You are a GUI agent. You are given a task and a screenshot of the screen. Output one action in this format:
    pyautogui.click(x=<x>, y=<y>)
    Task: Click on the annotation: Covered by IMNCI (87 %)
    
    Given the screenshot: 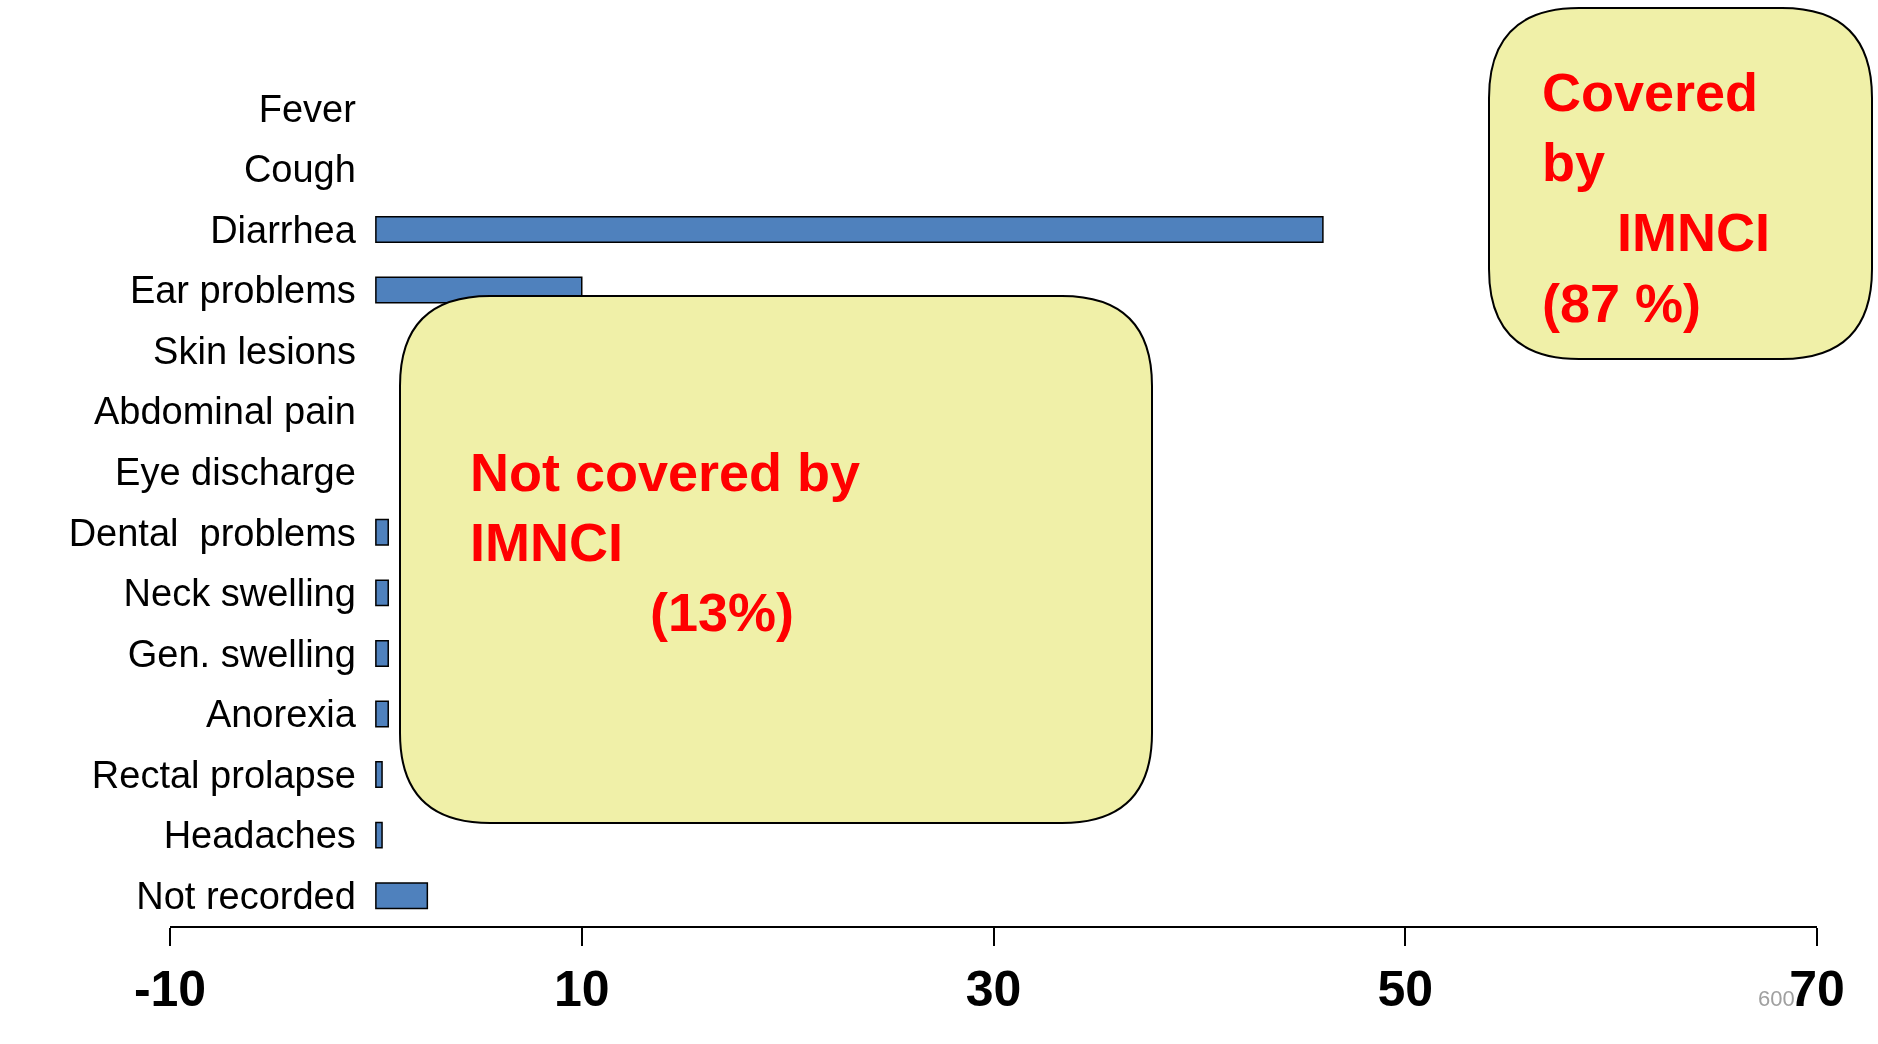 What is the action you would take?
    pyautogui.click(x=1656, y=197)
    